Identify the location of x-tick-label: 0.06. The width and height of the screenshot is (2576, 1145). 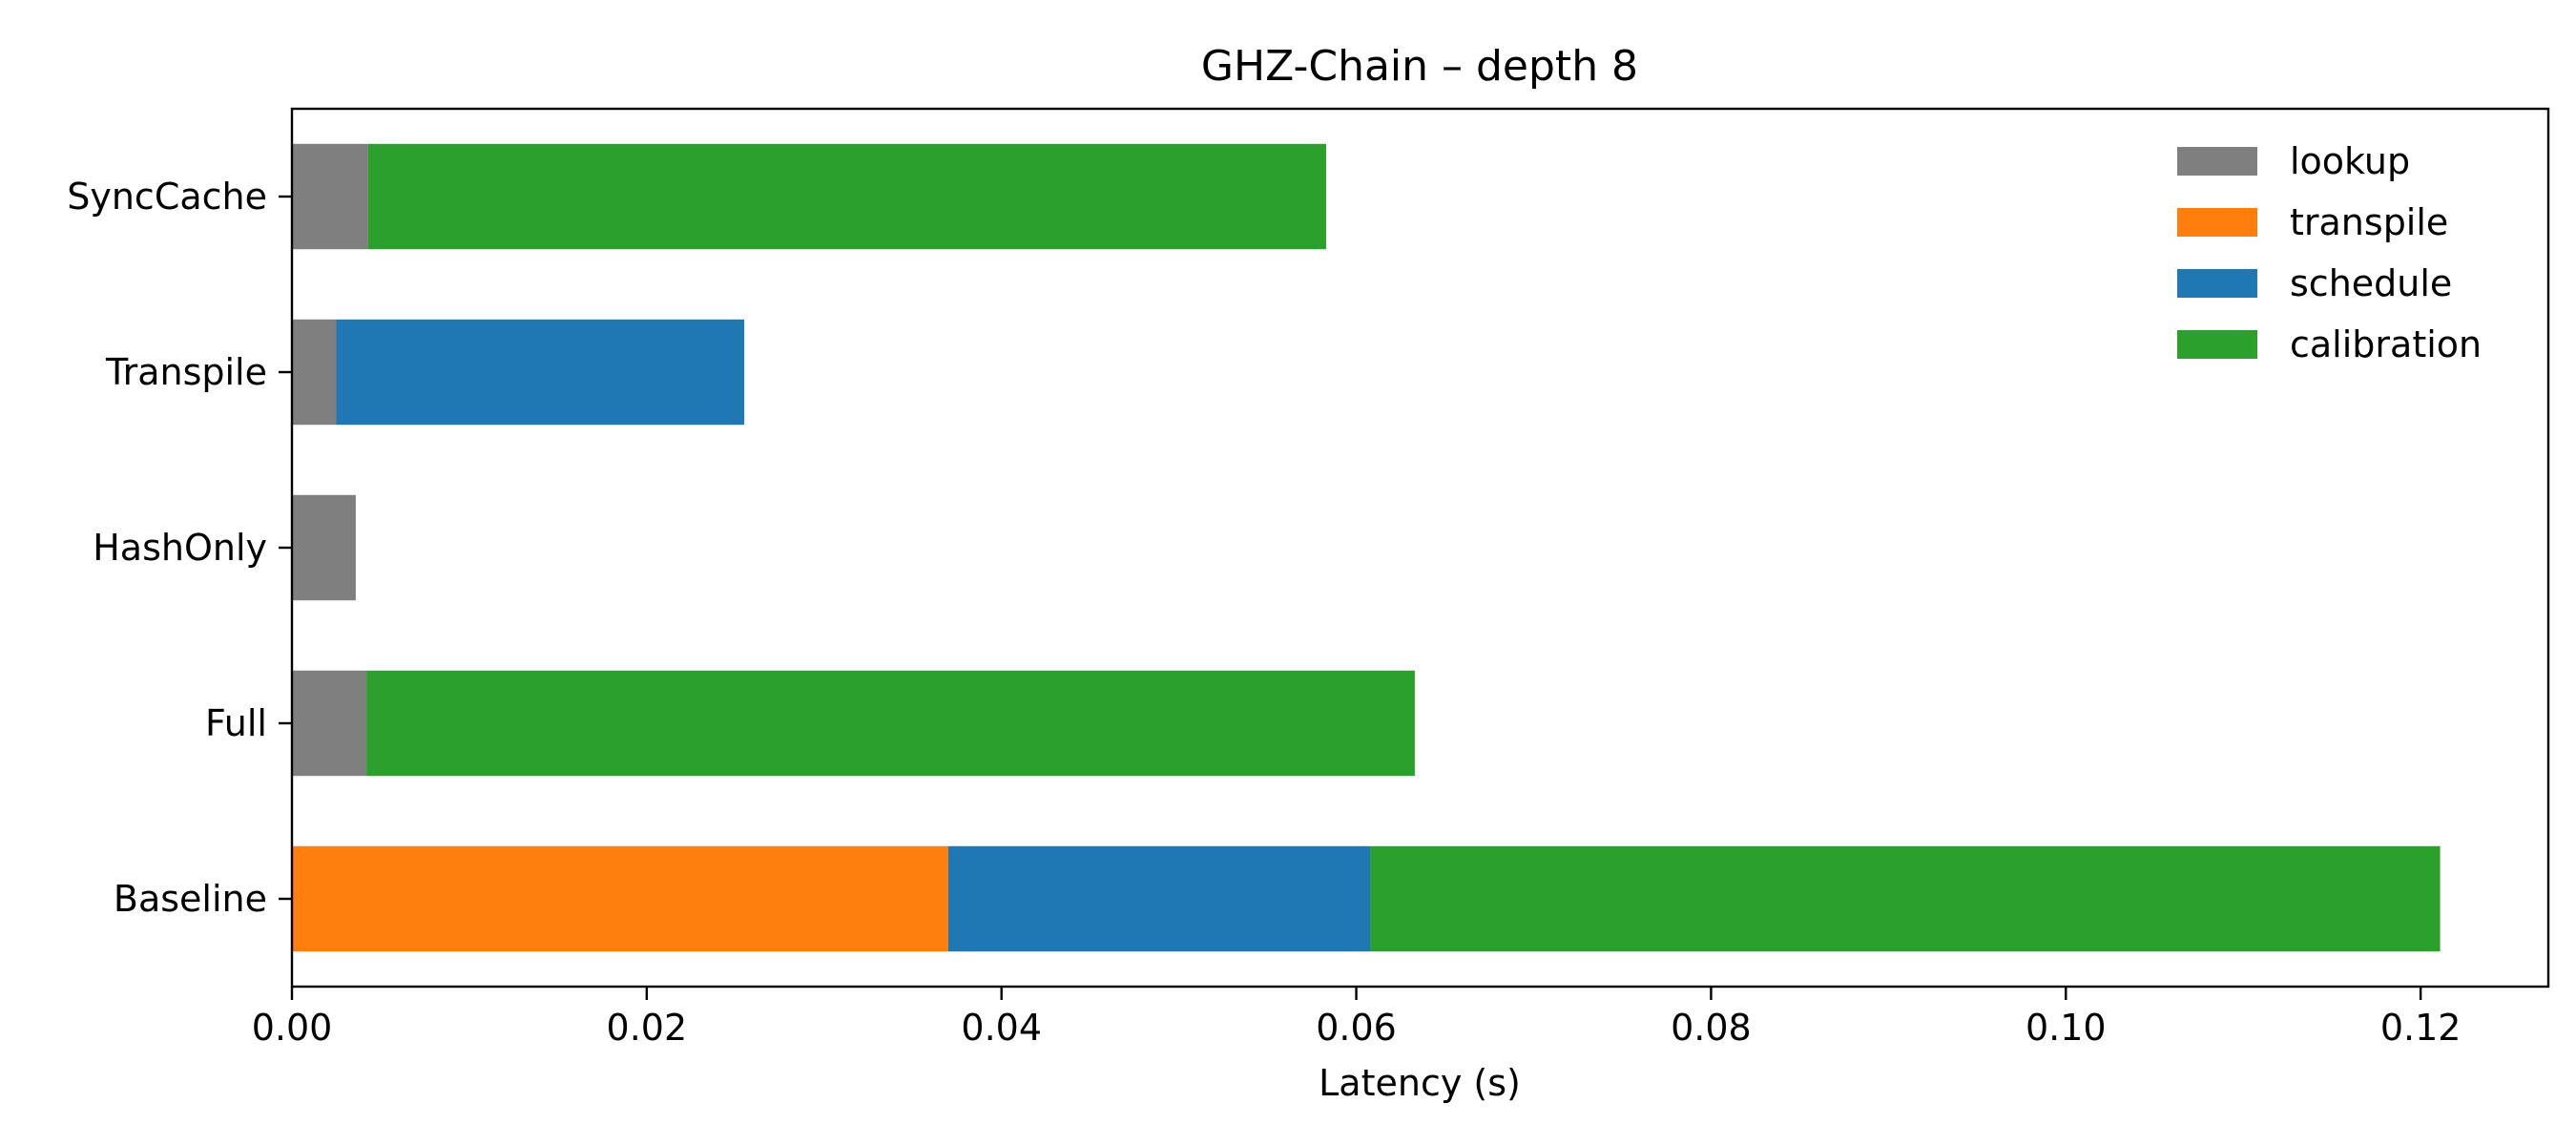
(1356, 1028).